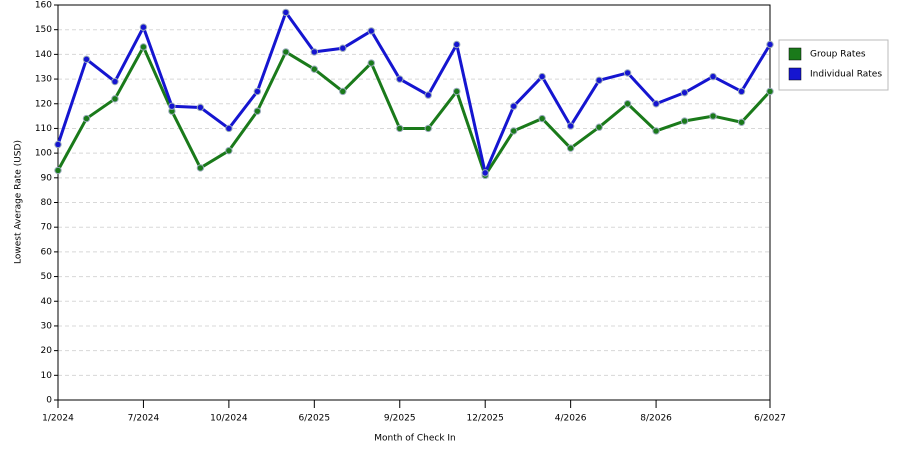 The width and height of the screenshot is (900, 450). What do you see at coordinates (43, 6) in the screenshot?
I see `y-tick-label: 160` at bounding box center [43, 6].